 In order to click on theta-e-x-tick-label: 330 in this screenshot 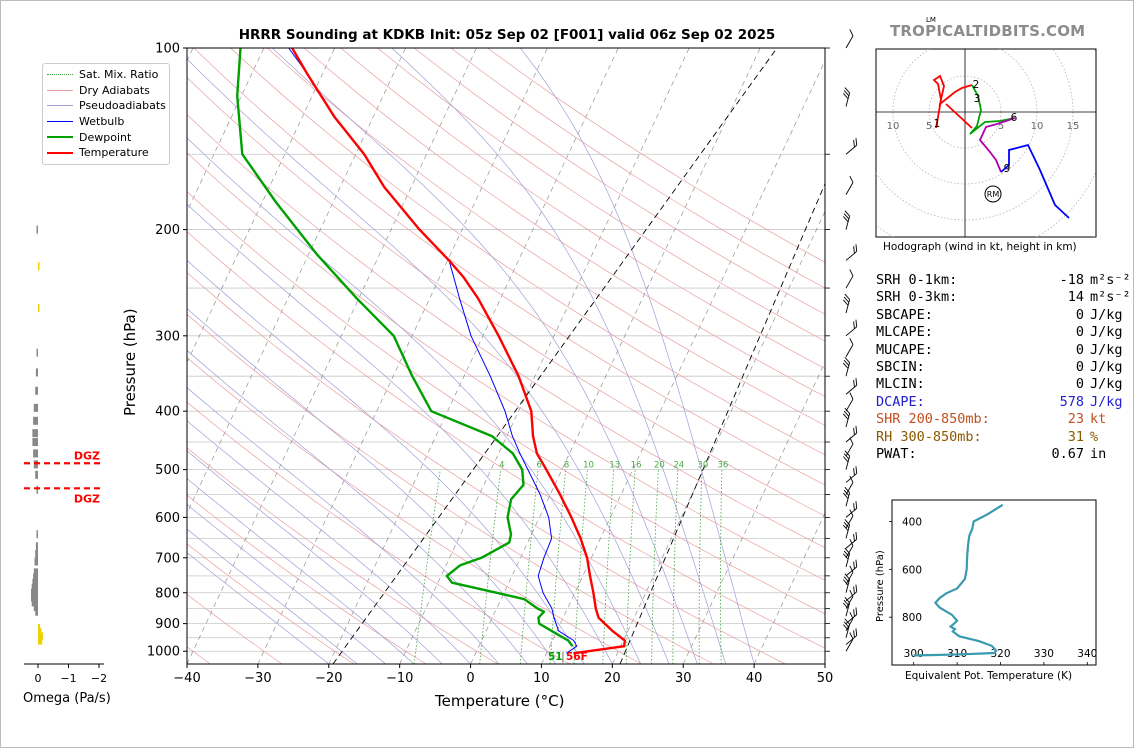, I will do `click(1044, 654)`.